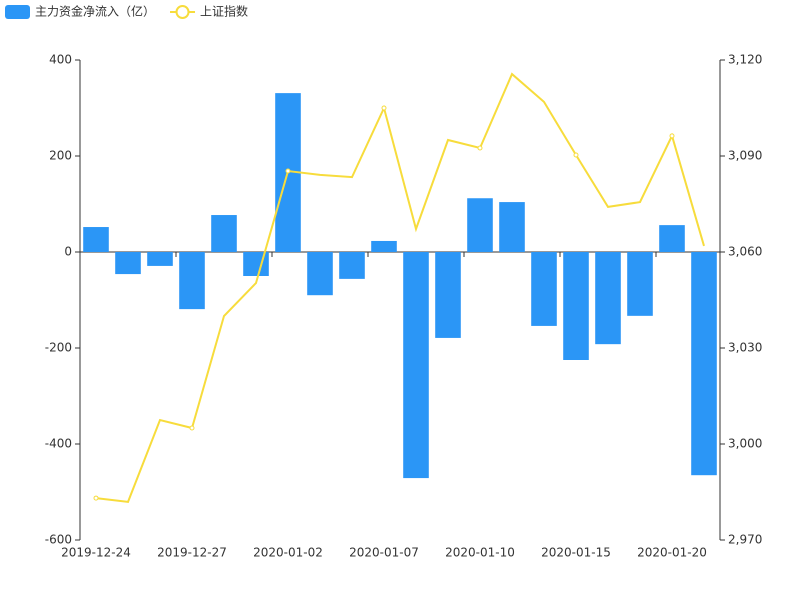 This screenshot has height=600, width=800. Describe the element at coordinates (95, 11) in the screenshot. I see `legend-label: 主力资金净流入（亿）` at that location.